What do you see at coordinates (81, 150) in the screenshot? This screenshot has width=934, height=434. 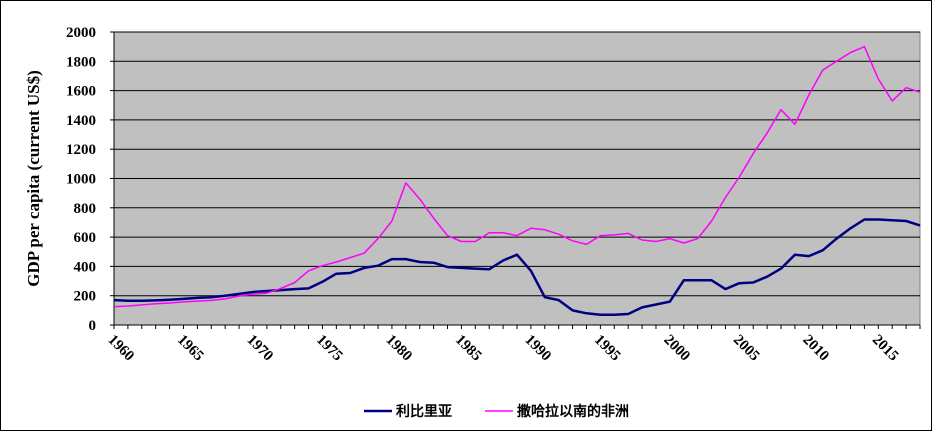 I see `y-tick-label: 1200` at bounding box center [81, 150].